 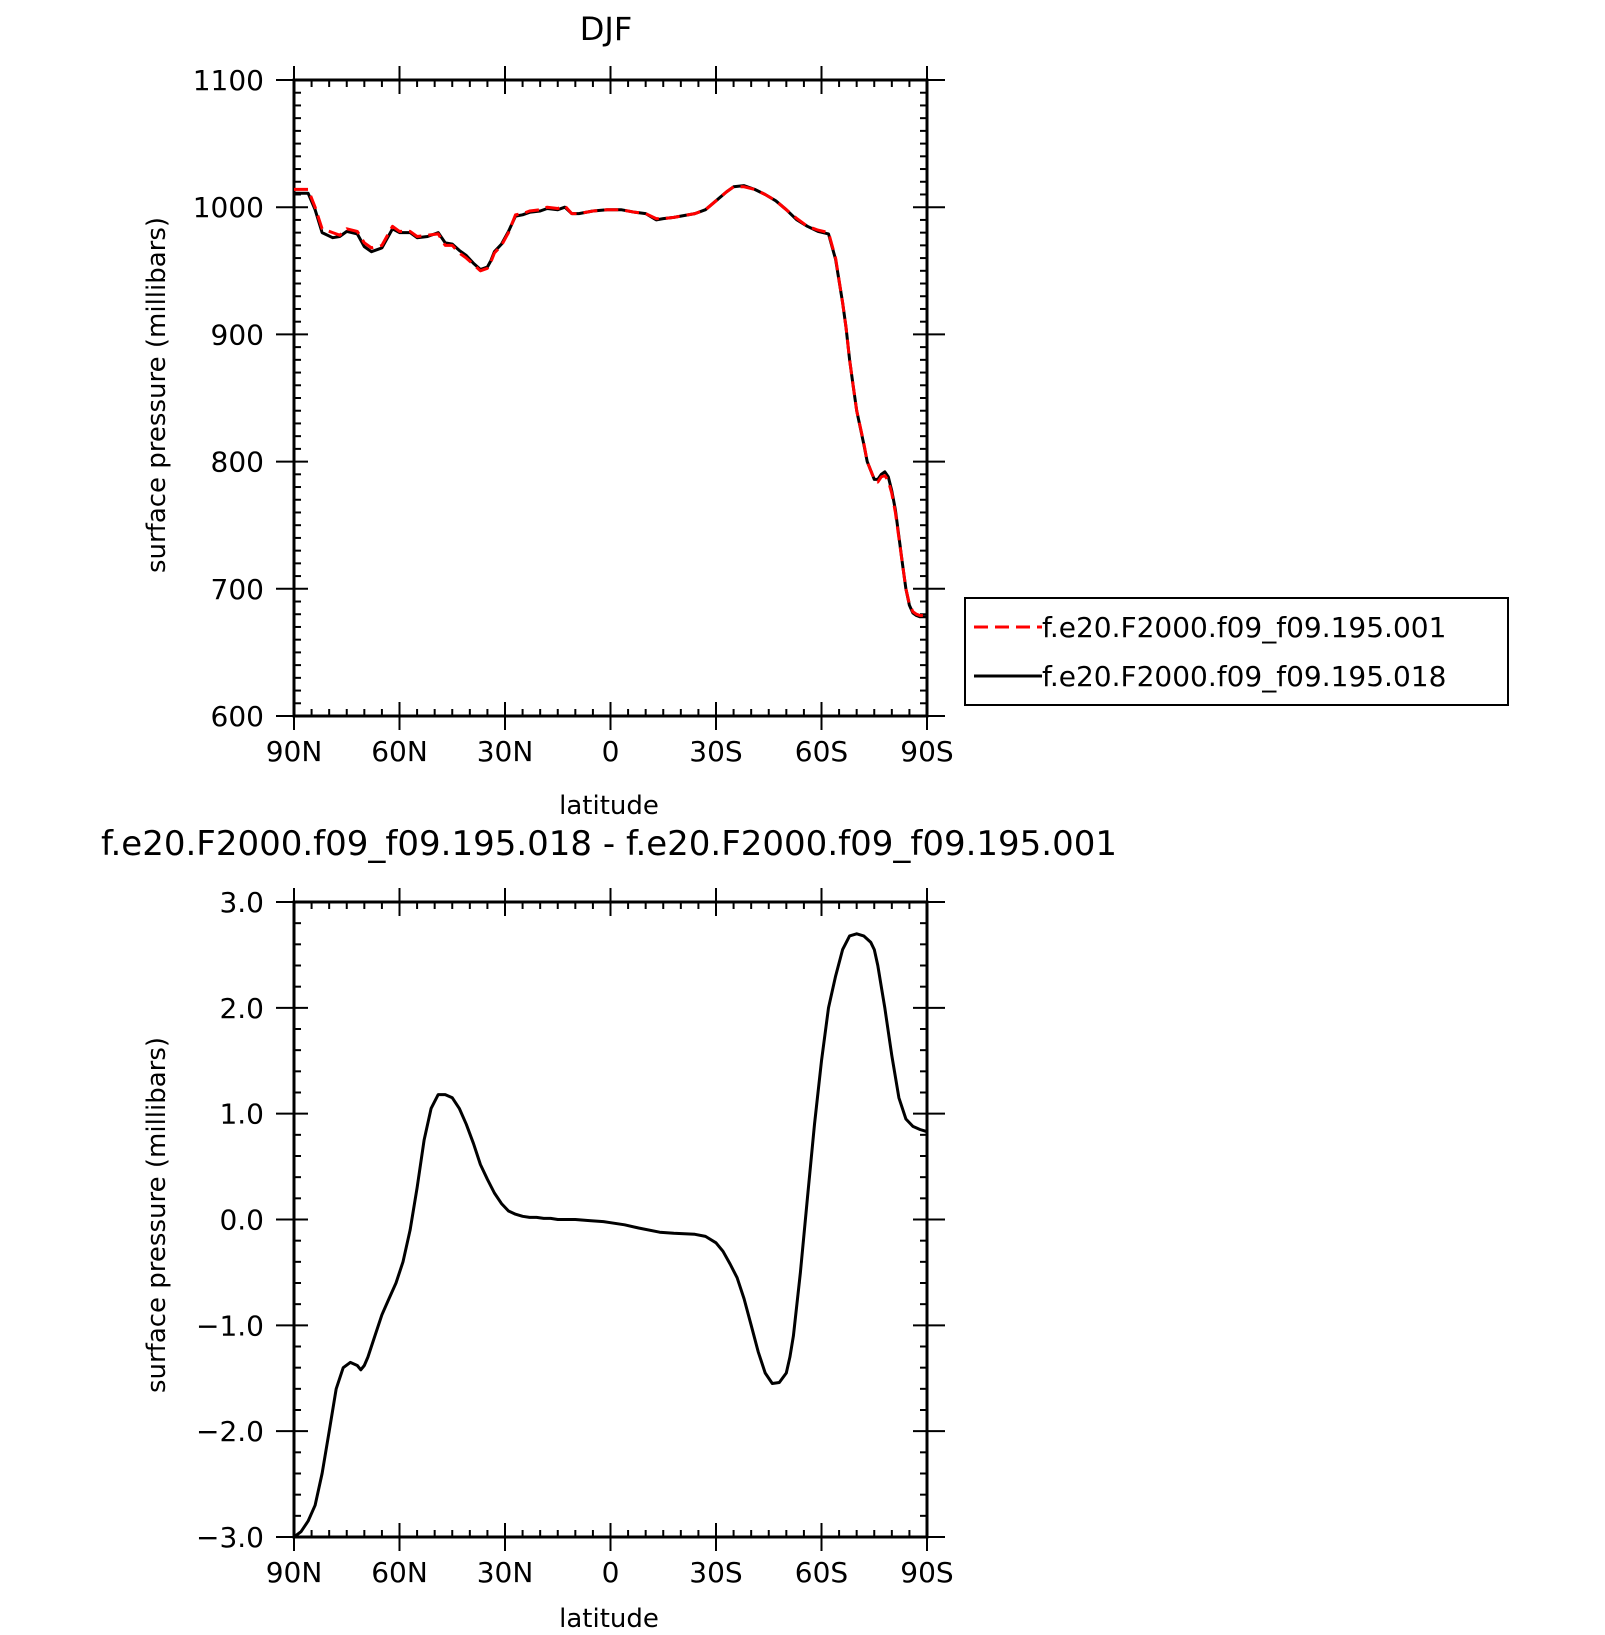 I want to click on bottom-y-tick-label: −1.0, so click(x=230, y=1325).